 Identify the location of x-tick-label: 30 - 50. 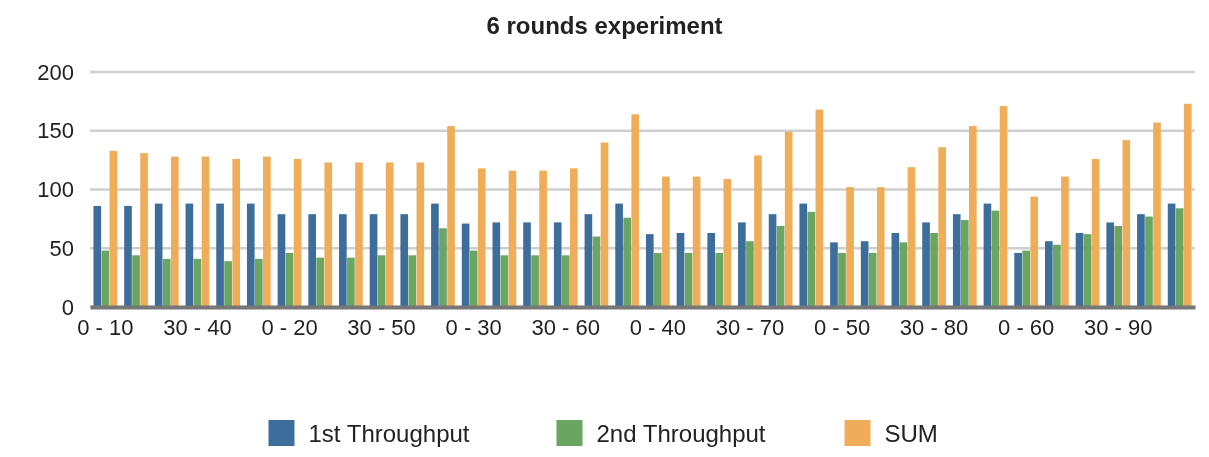
(381, 327).